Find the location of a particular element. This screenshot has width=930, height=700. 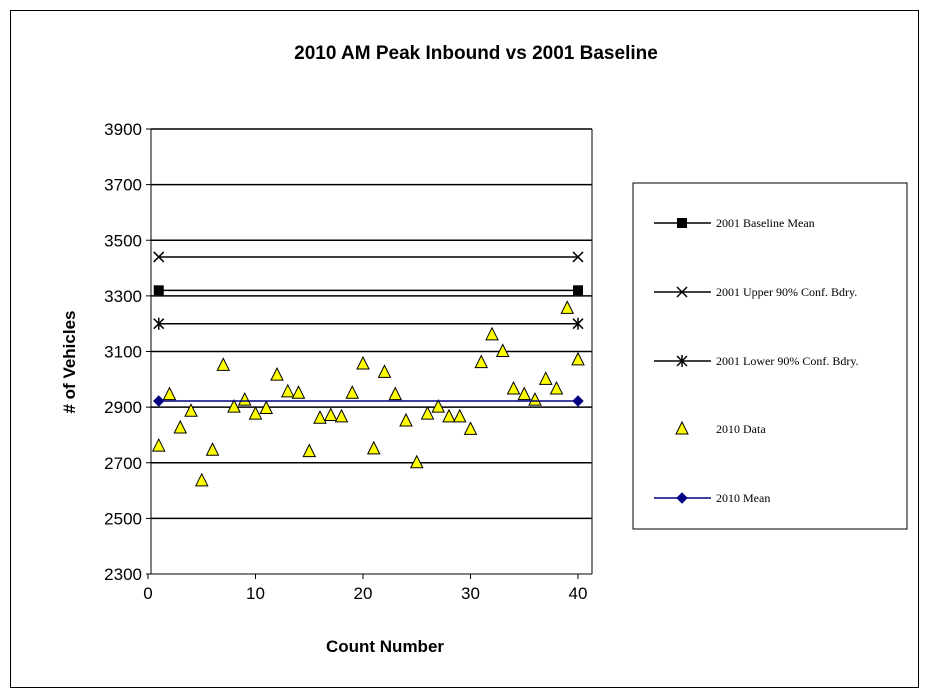

y-tick-label: 3100 is located at coordinates (123, 352).